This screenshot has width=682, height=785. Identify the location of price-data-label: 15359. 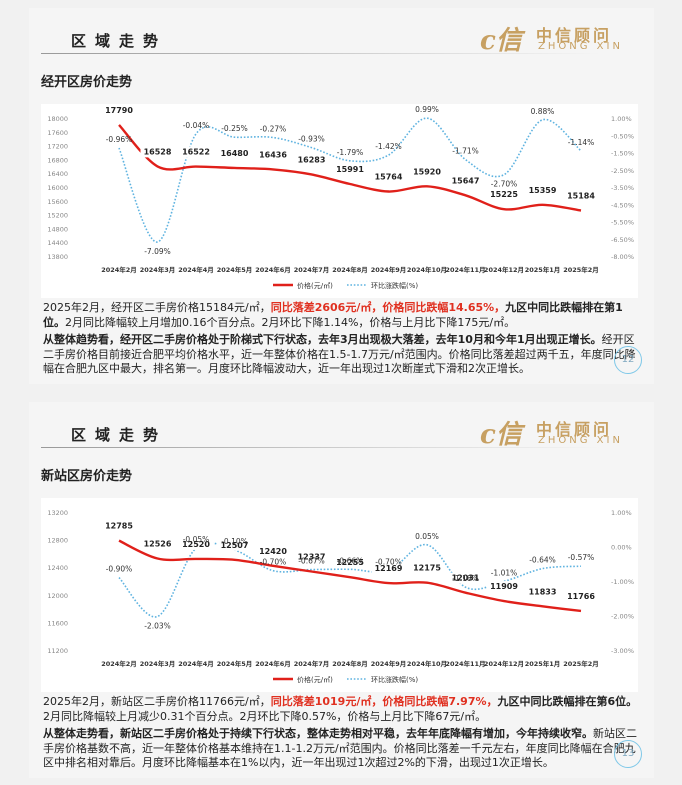
(543, 190).